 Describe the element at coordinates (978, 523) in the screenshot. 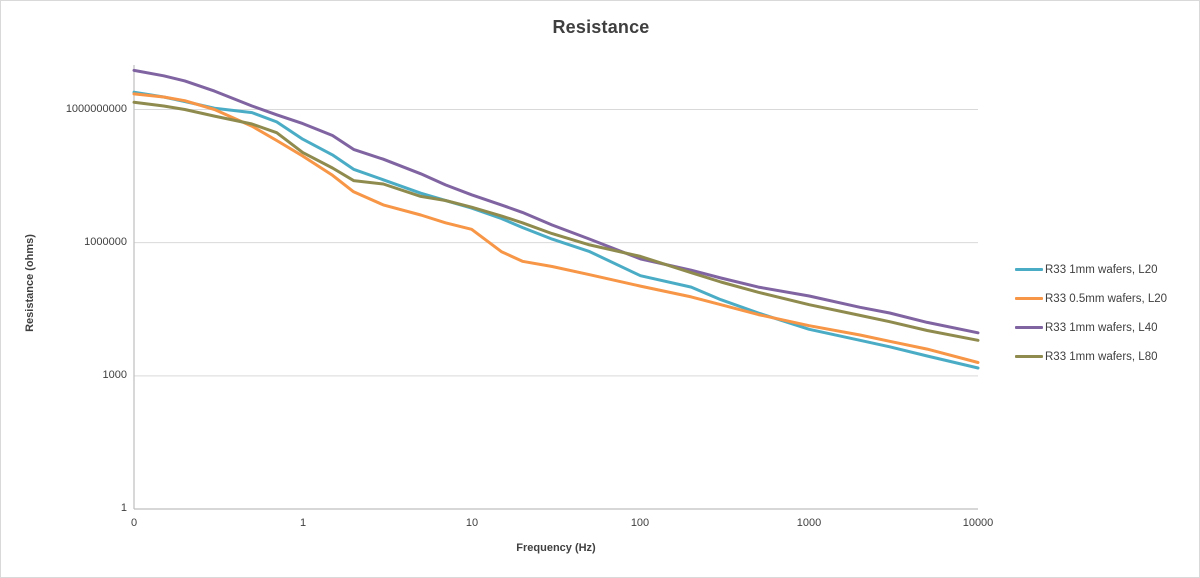

I see `x-tick-label-10000: 10000` at that location.